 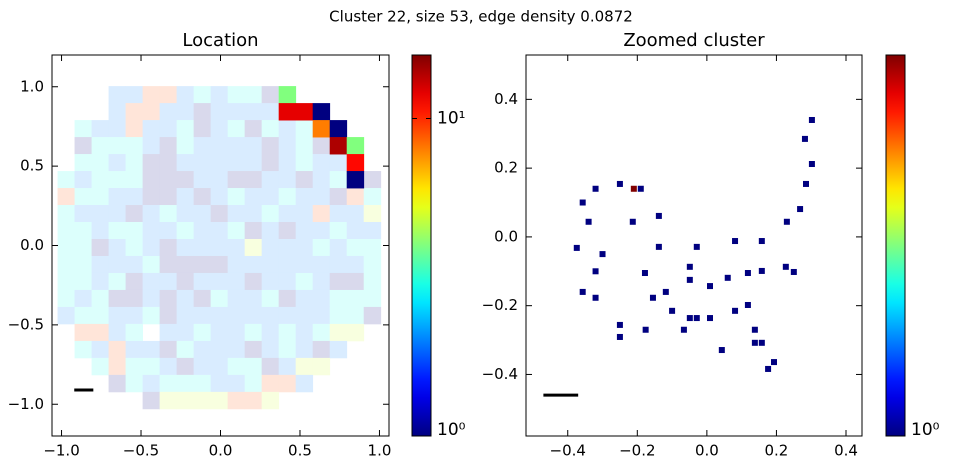 I want to click on colorbar-tick-label: 10⁰, so click(x=925, y=430).